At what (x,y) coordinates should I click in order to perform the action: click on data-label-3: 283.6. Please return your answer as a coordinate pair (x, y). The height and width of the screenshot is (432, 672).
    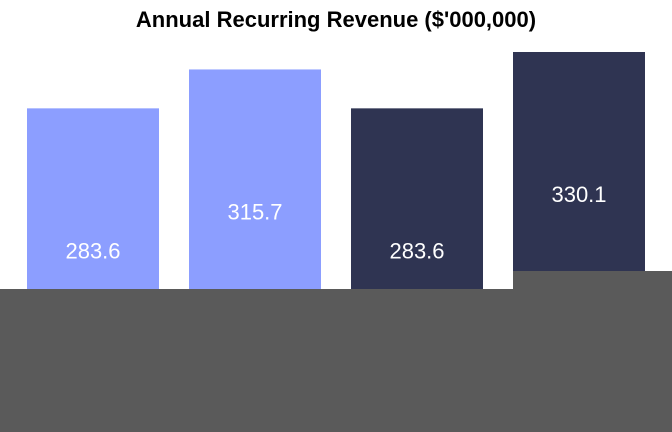
    Looking at the image, I should click on (416, 250).